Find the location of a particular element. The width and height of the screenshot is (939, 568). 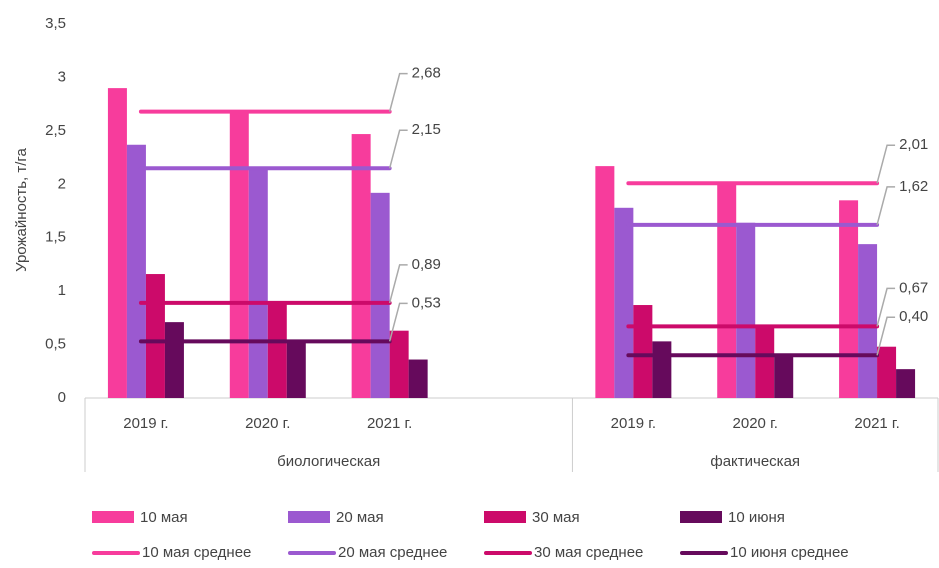

legend-label: 10 мая среднее is located at coordinates (196, 552).